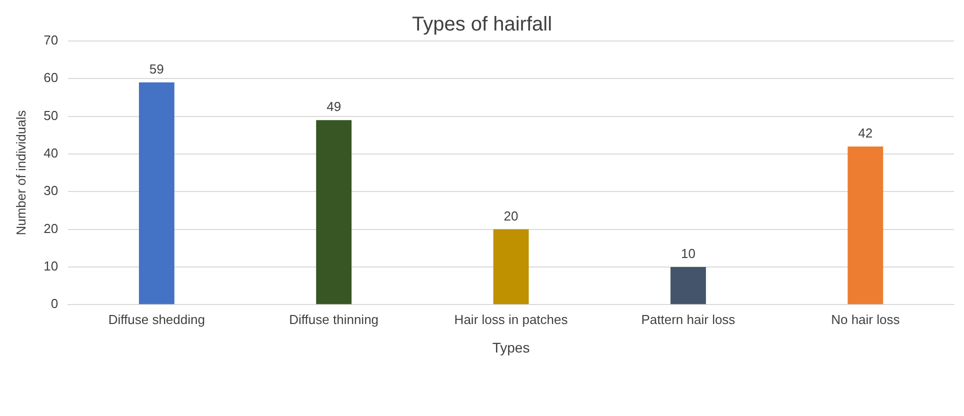 Image resolution: width=964 pixels, height=416 pixels. Describe the element at coordinates (51, 115) in the screenshot. I see `y-tick-label: 50` at that location.